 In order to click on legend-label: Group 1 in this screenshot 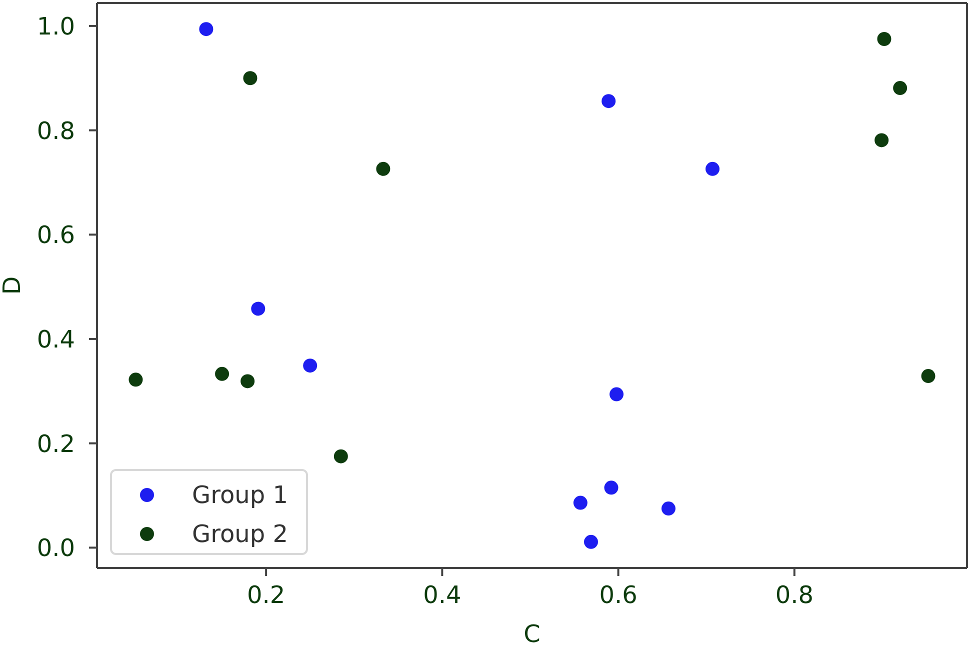, I will do `click(240, 494)`.